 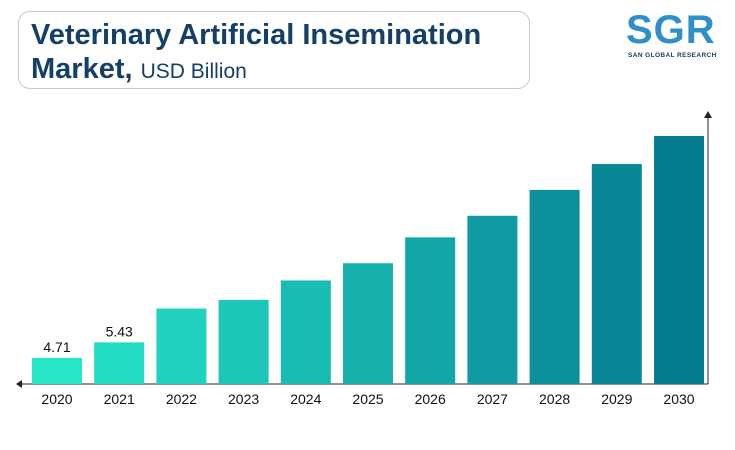 I want to click on bar-2026, so click(x=430, y=310).